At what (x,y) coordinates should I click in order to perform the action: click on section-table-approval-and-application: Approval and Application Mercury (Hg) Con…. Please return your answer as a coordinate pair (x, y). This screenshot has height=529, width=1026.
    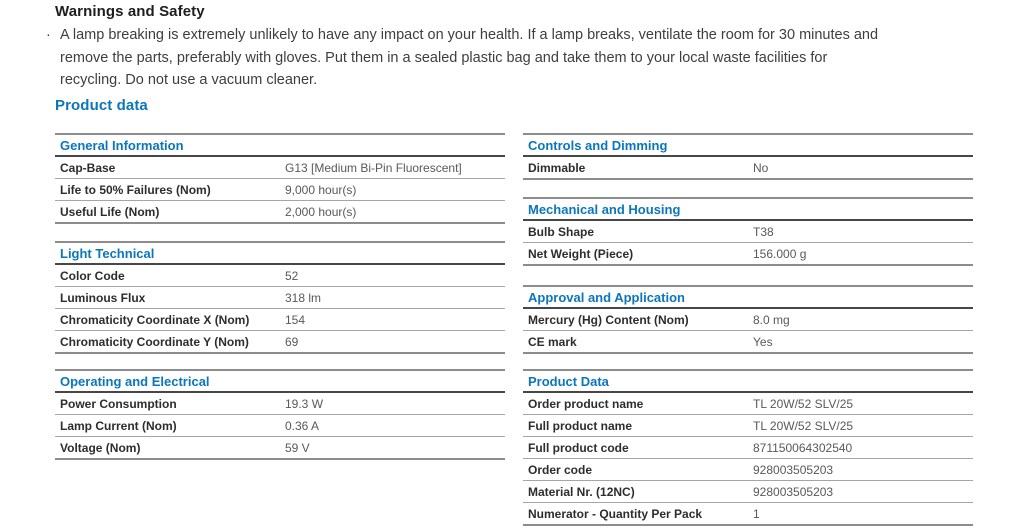
    Looking at the image, I should click on (748, 319).